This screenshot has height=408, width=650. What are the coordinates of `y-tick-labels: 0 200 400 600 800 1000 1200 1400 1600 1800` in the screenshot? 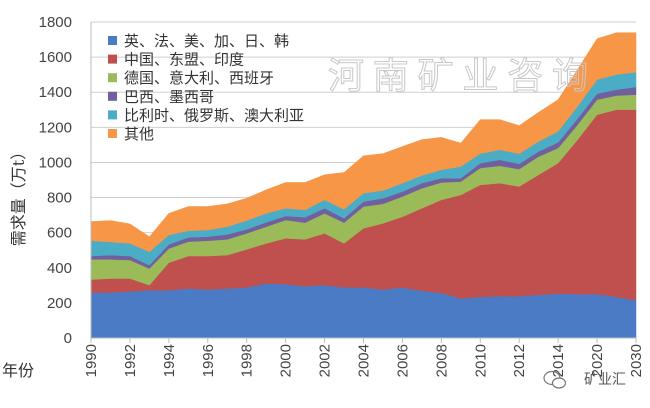 It's located at (55, 180).